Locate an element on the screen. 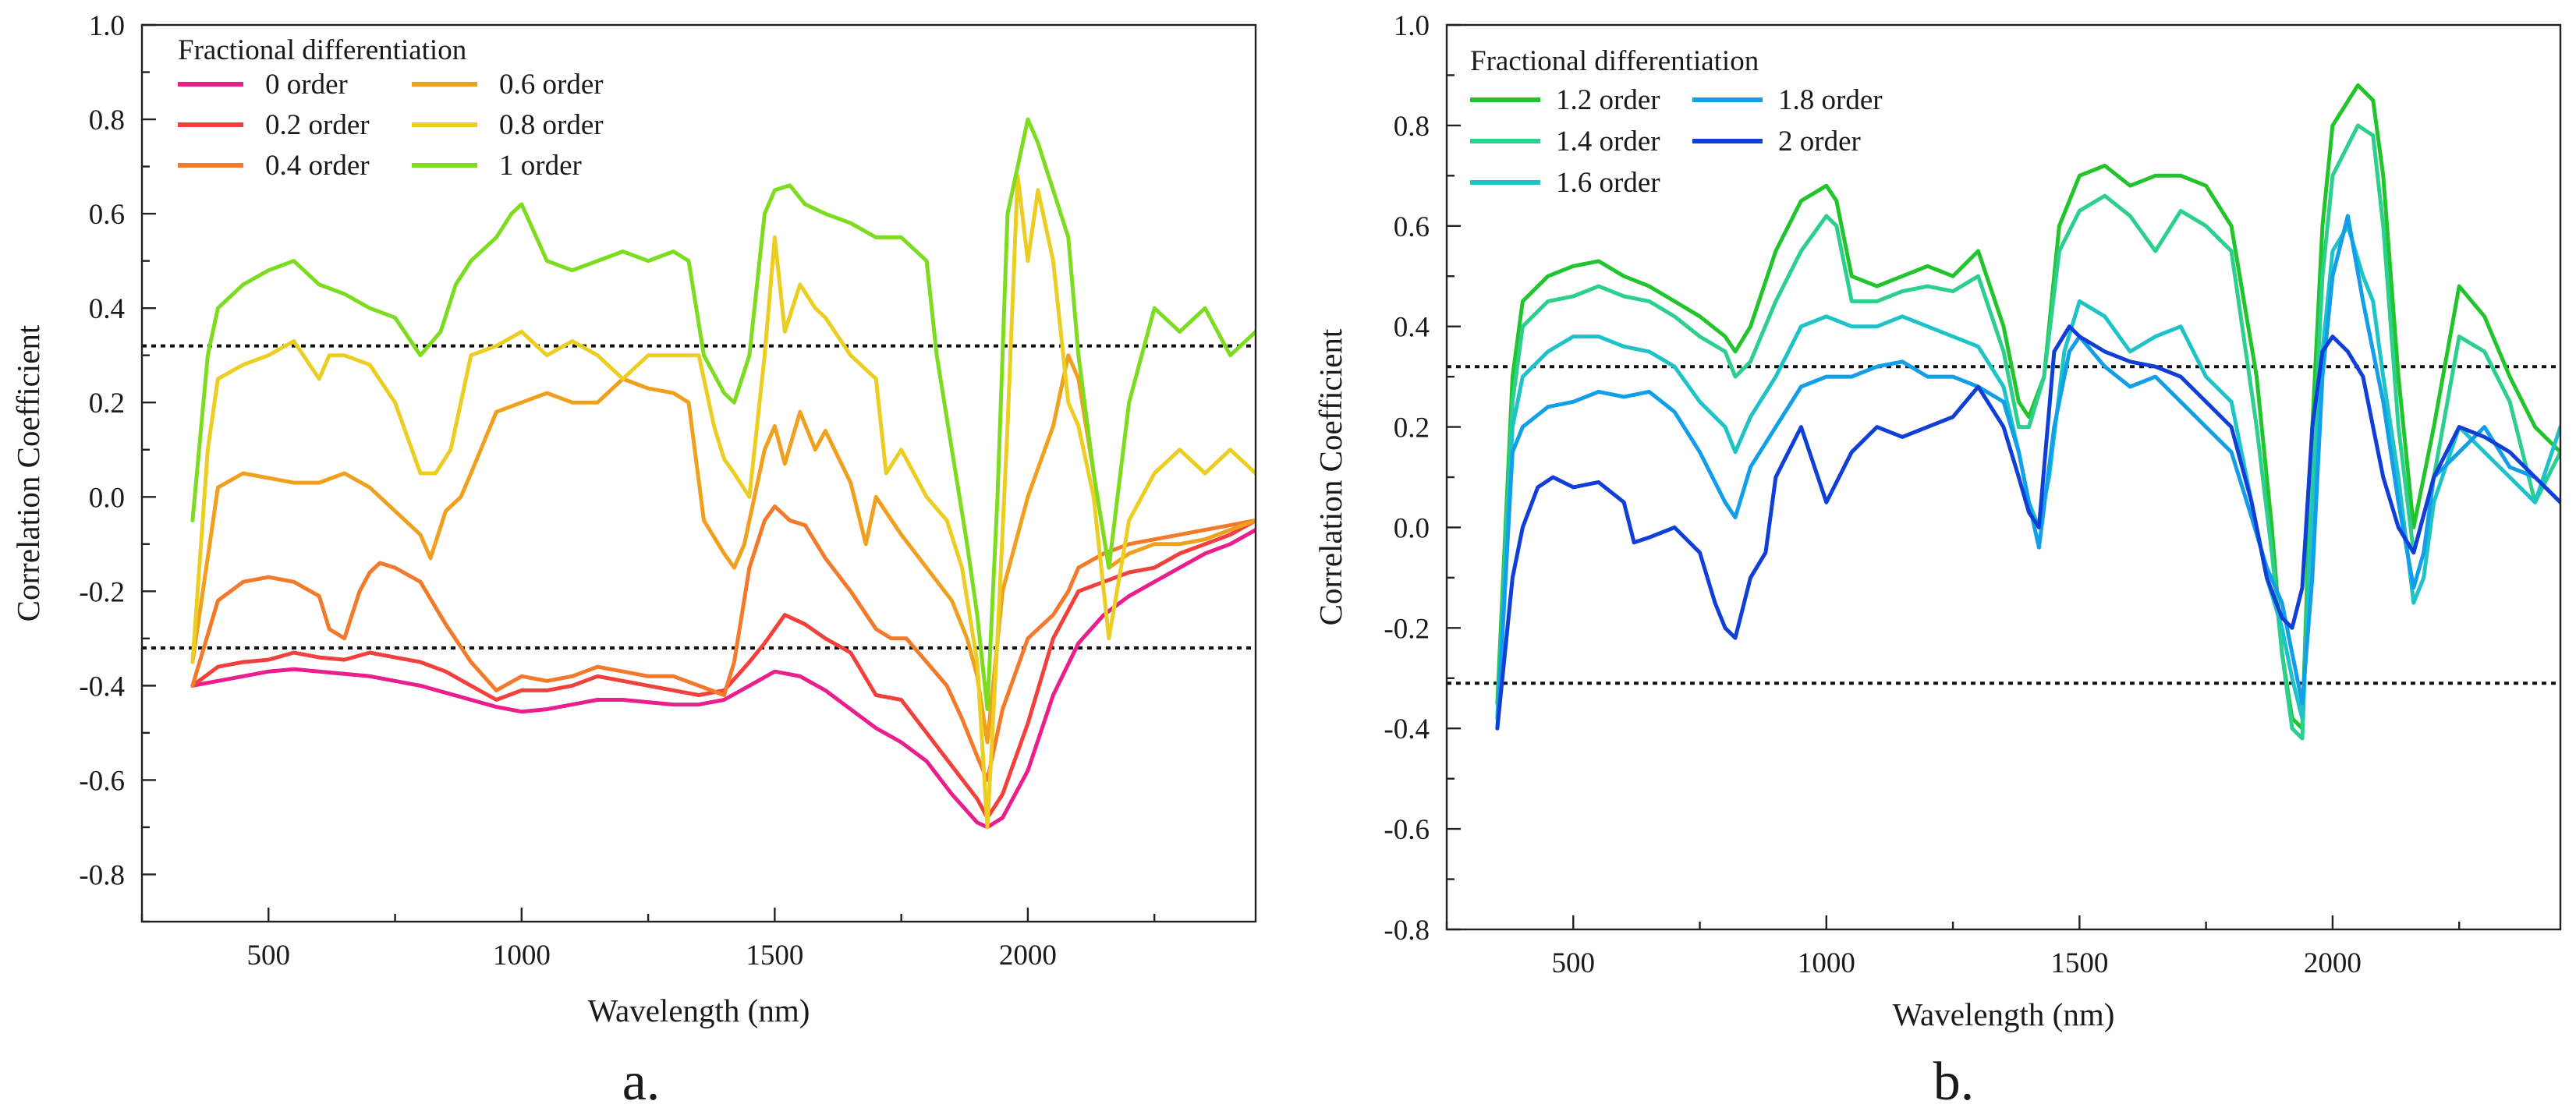  panel-b-x-tick-label: 500 is located at coordinates (1574, 963).